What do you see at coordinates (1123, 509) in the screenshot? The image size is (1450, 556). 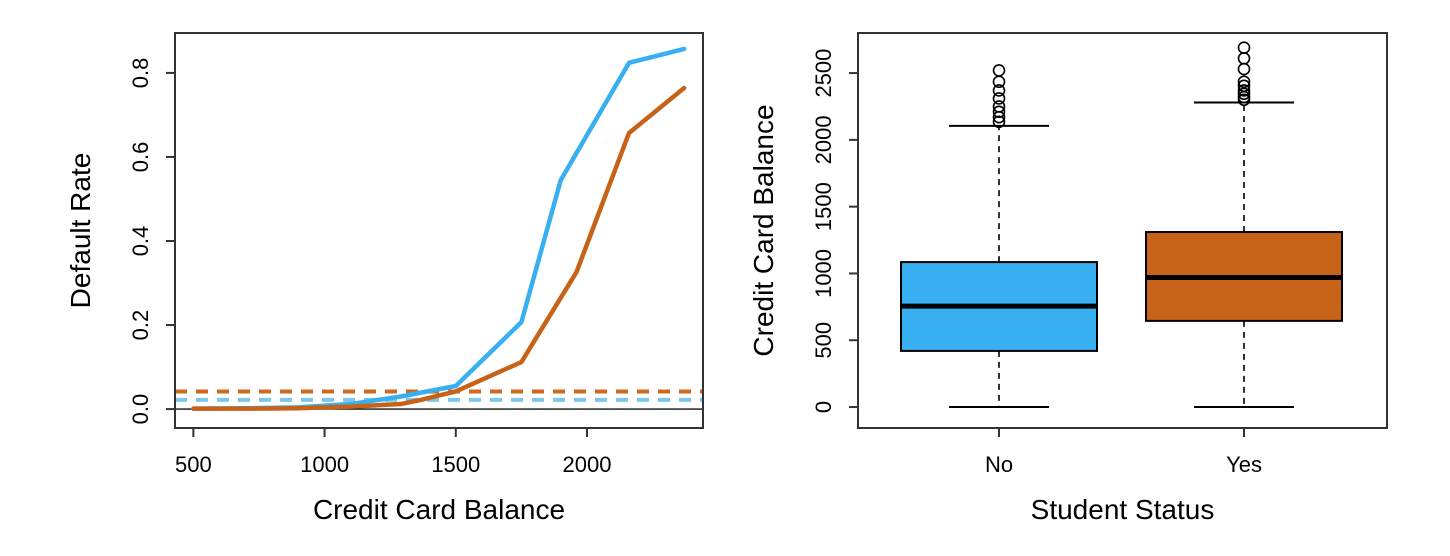 I see `x-axis-label: Student Status` at bounding box center [1123, 509].